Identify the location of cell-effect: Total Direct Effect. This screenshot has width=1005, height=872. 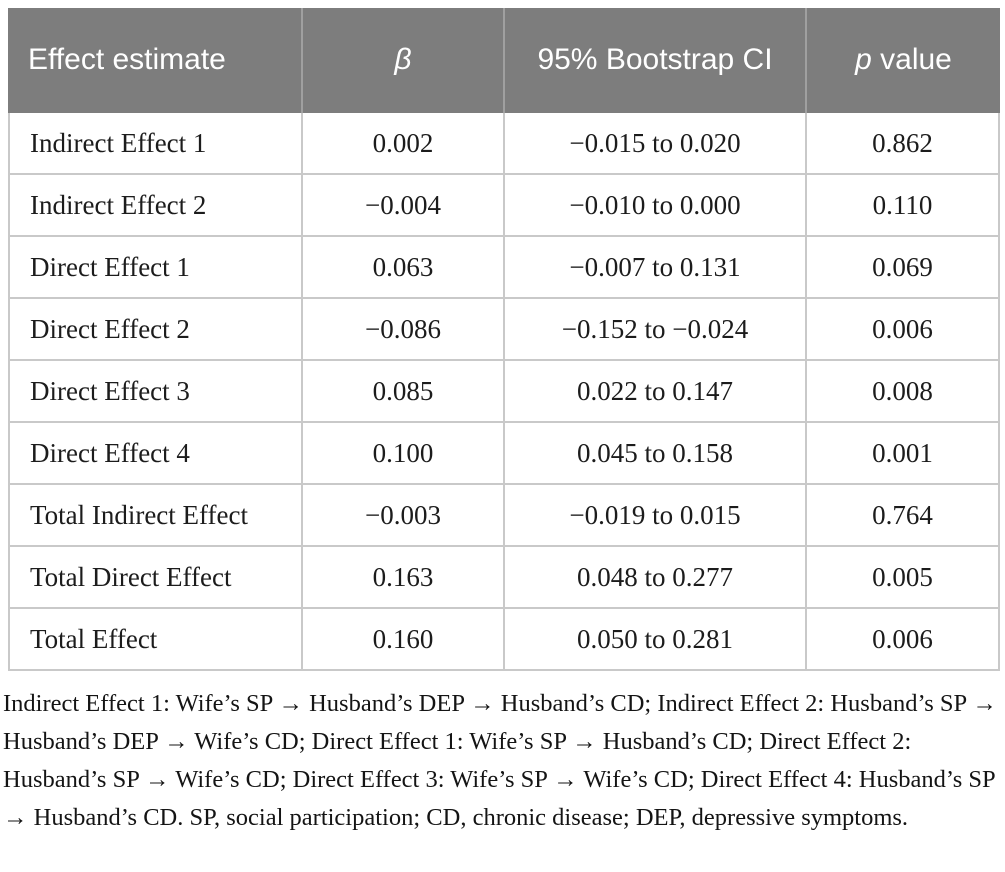
(154, 578).